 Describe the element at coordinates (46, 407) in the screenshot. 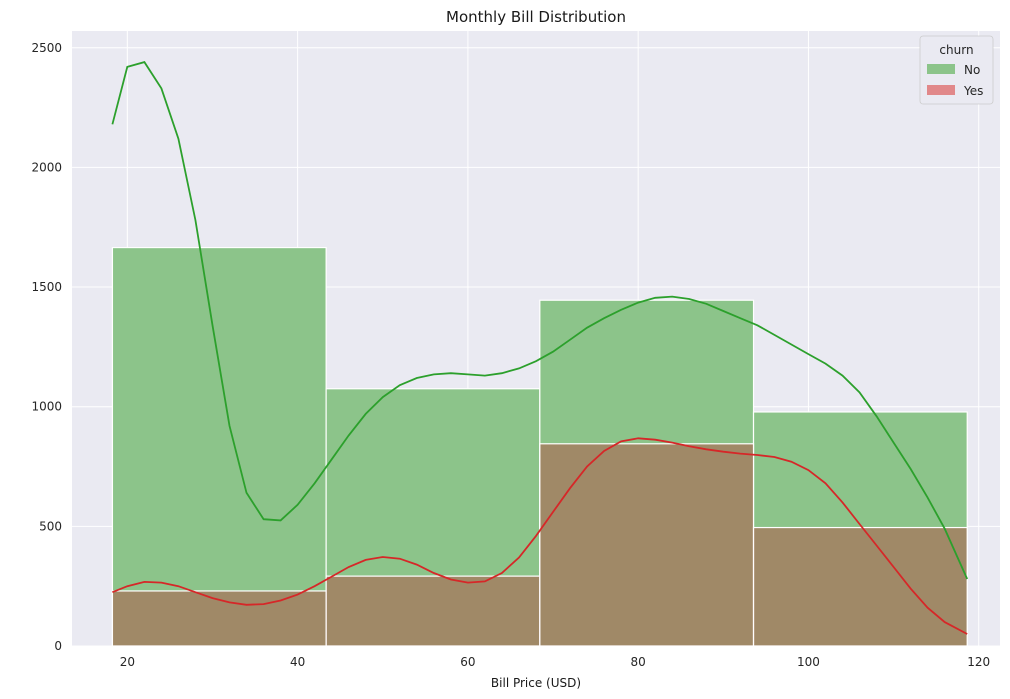

I see `y-tick-label: 1000` at that location.